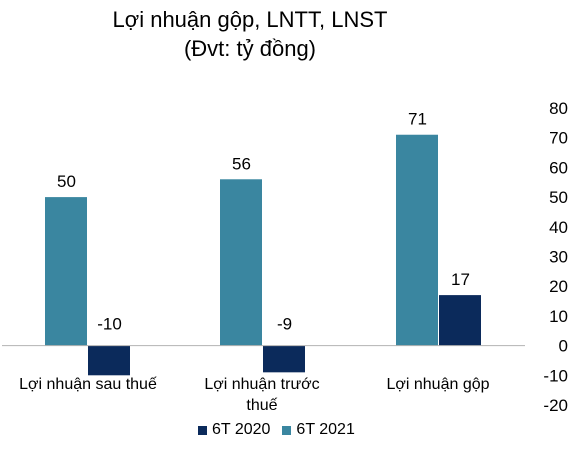 Image resolution: width=572 pixels, height=472 pixels. What do you see at coordinates (563, 346) in the screenshot?
I see `y-tick-label-9: 0` at bounding box center [563, 346].